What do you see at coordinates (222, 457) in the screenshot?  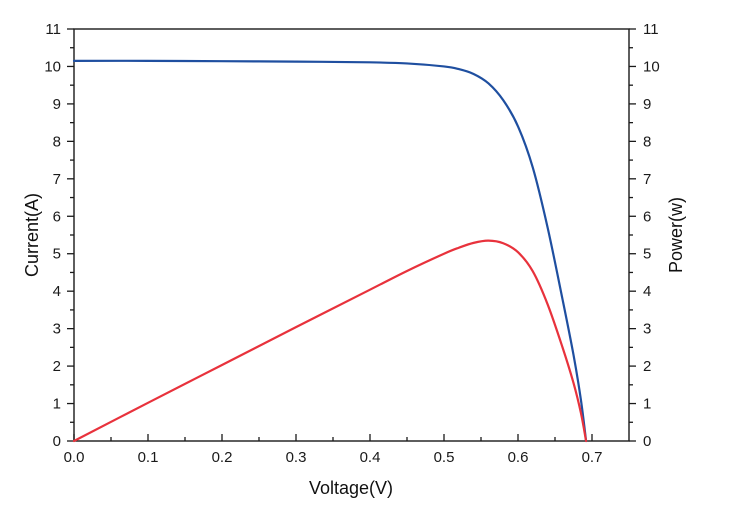 I see `x-tick-label: 0.2` at bounding box center [222, 457].